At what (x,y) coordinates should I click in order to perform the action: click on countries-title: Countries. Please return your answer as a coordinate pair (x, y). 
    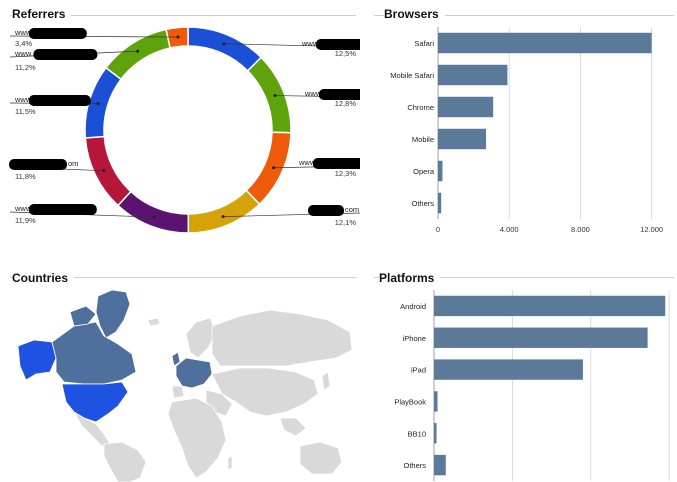
    Looking at the image, I should click on (43, 278).